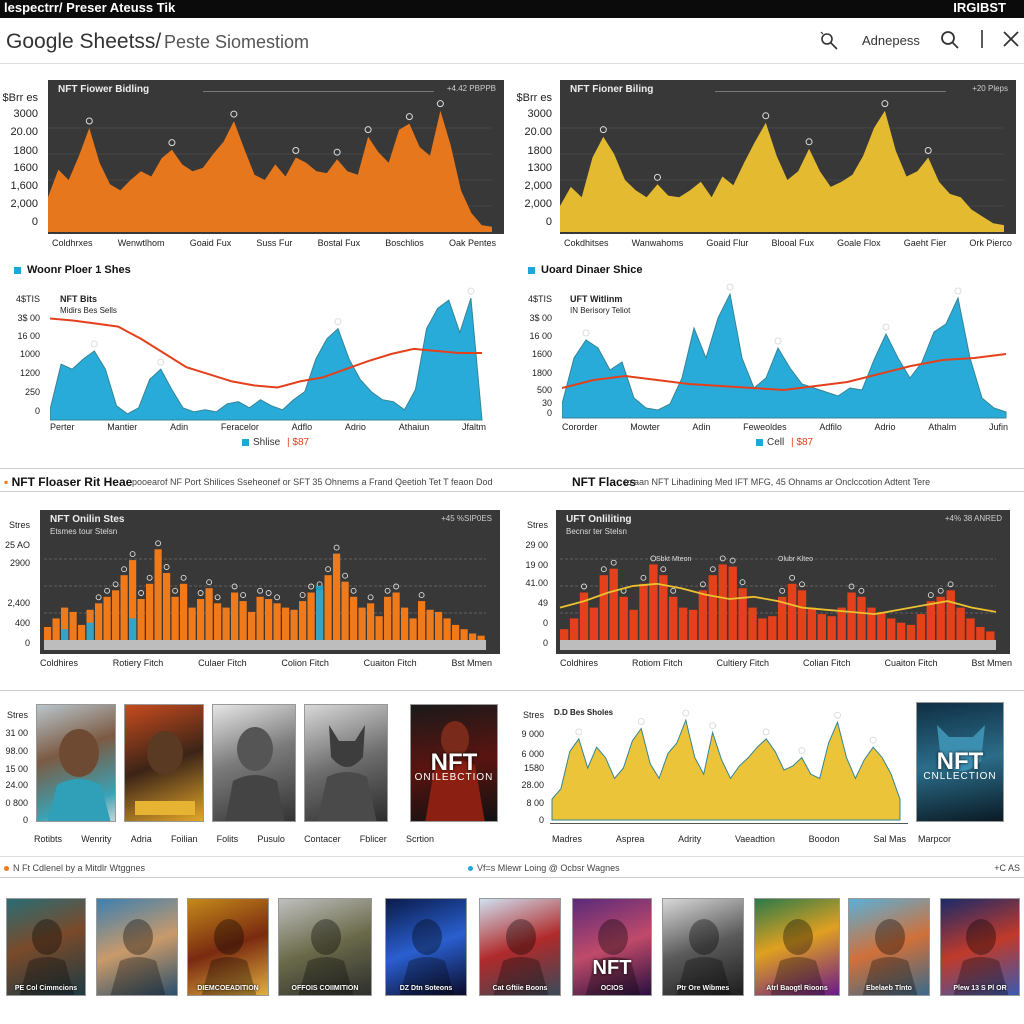  What do you see at coordinates (228, 947) in the screenshot?
I see `gallery-thumbnail: DIEMCOEADITION` at bounding box center [228, 947].